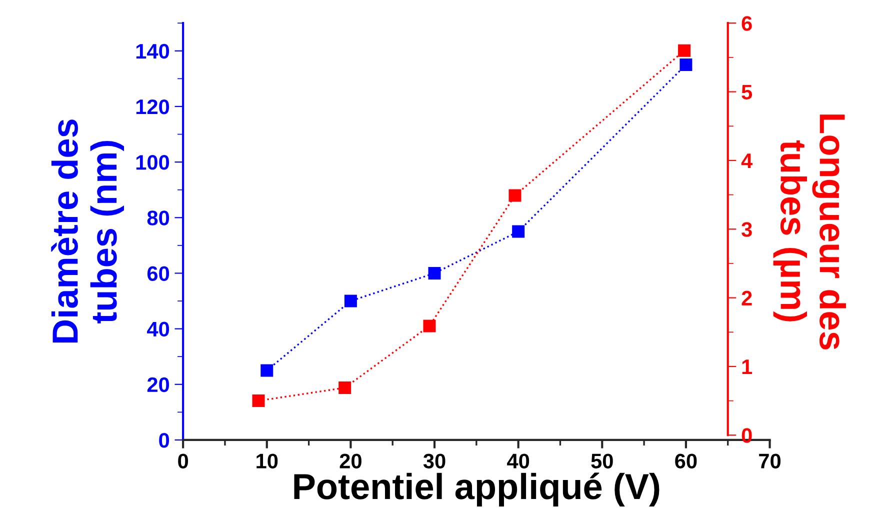 The image size is (893, 525). Describe the element at coordinates (747, 23) in the screenshot. I see `y2-tick-label: 6` at that location.